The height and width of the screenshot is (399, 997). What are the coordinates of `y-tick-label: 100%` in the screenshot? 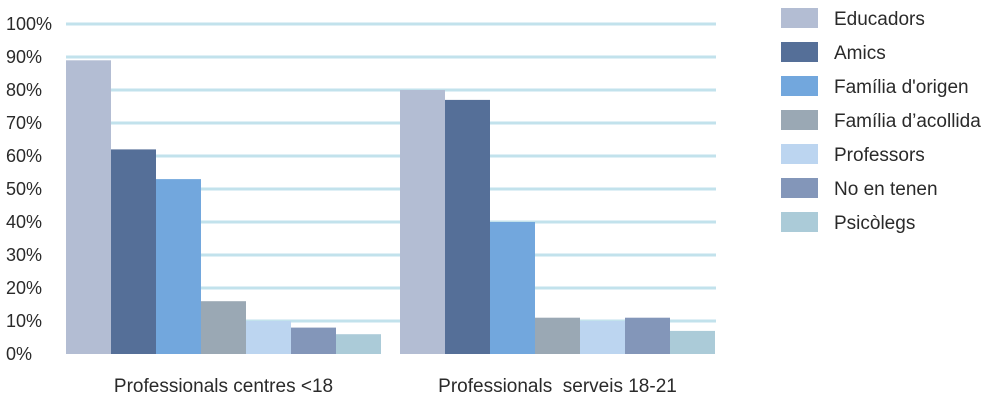 It's located at (29, 24).